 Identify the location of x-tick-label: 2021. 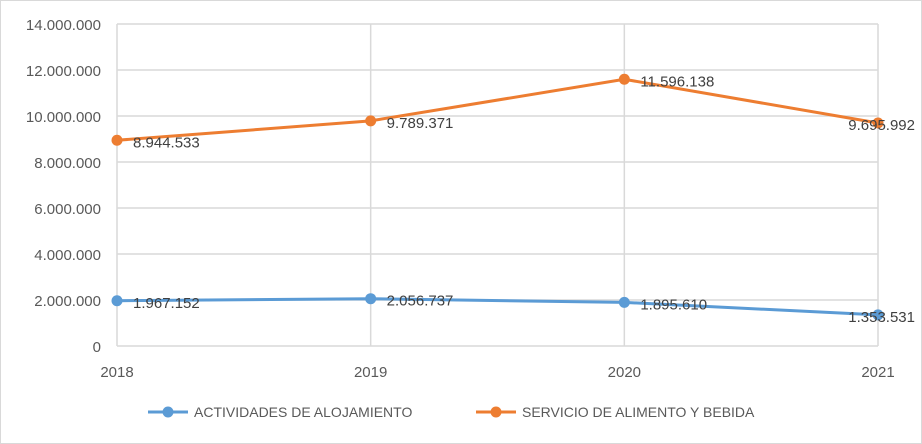
(877, 372).